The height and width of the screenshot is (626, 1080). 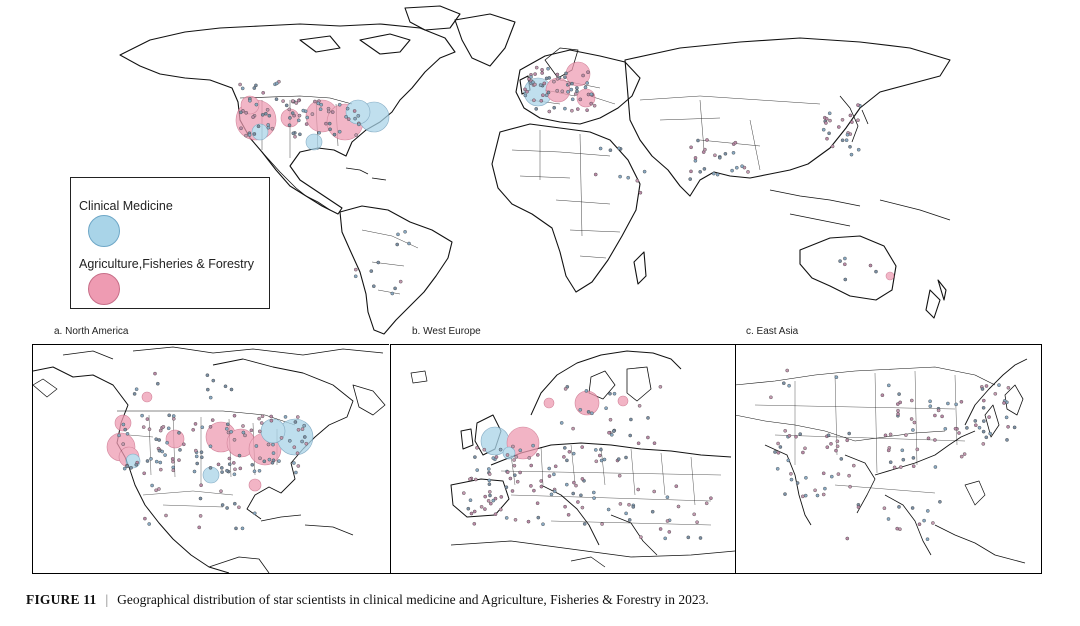 I want to click on panel-label-east-asia: c. East Asia, so click(x=772, y=331).